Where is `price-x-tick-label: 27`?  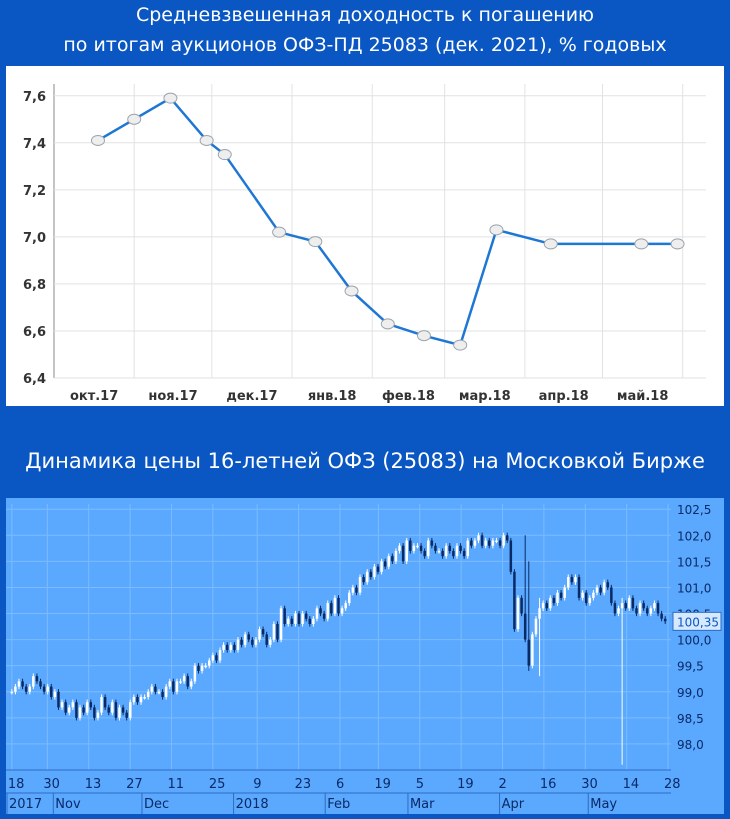 price-x-tick-label: 27 is located at coordinates (134, 784).